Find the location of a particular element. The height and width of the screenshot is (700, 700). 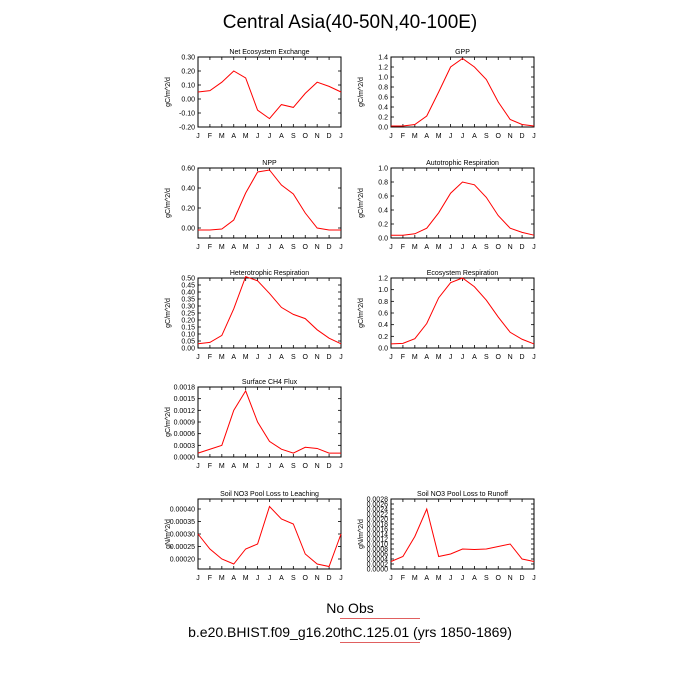

y-tick-label: 0.45 is located at coordinates (188, 286).